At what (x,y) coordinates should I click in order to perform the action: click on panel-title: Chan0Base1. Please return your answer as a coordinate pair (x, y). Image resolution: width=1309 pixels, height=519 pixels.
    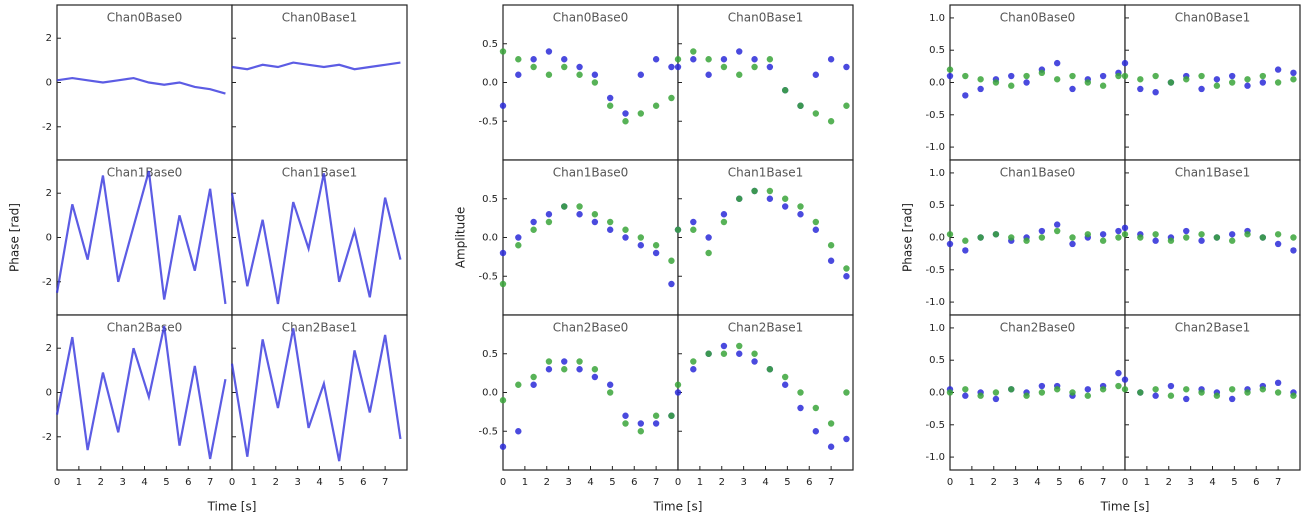
    Looking at the image, I should click on (1212, 18).